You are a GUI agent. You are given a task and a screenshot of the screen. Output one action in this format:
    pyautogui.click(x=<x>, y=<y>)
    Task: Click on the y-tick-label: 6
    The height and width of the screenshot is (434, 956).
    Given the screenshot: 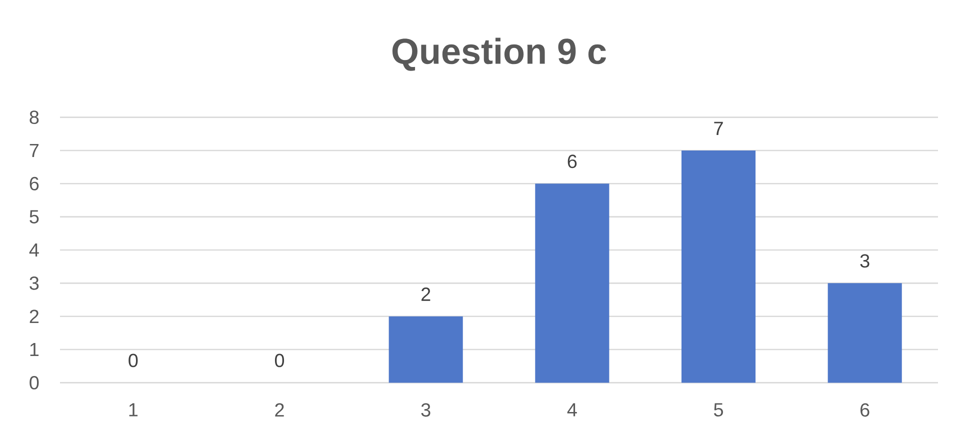 What is the action you would take?
    pyautogui.click(x=34, y=183)
    